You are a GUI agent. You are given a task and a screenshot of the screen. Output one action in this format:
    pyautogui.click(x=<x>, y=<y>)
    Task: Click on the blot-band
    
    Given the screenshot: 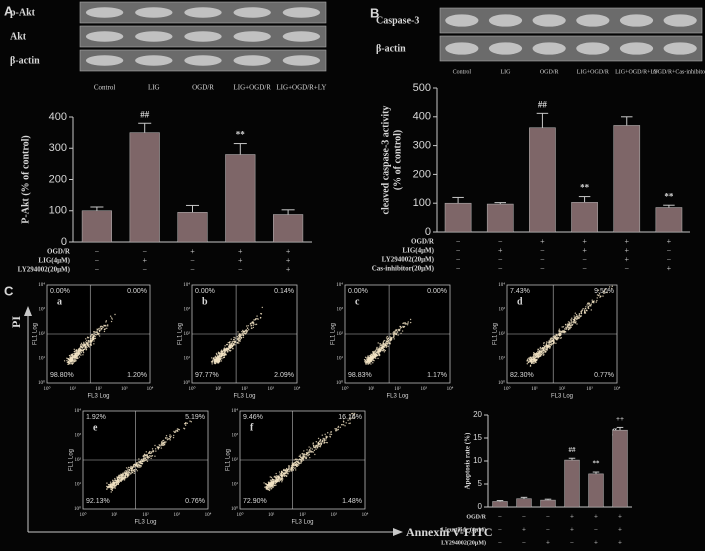 What is the action you would take?
    pyautogui.click(x=104, y=36)
    